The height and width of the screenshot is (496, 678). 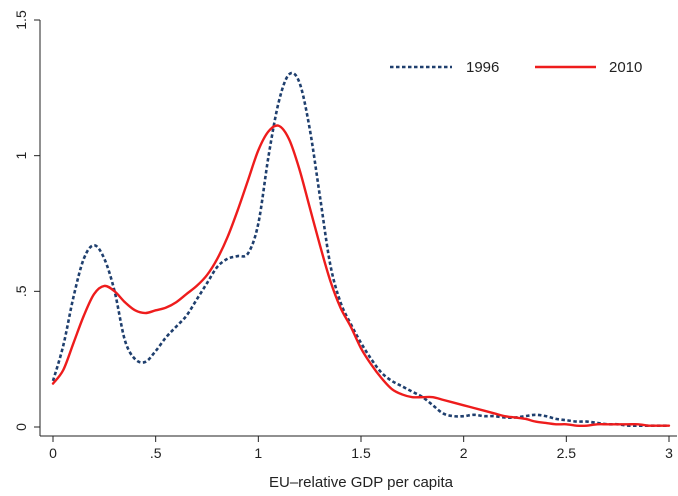 I want to click on y-tick-label: .5, so click(x=21, y=291).